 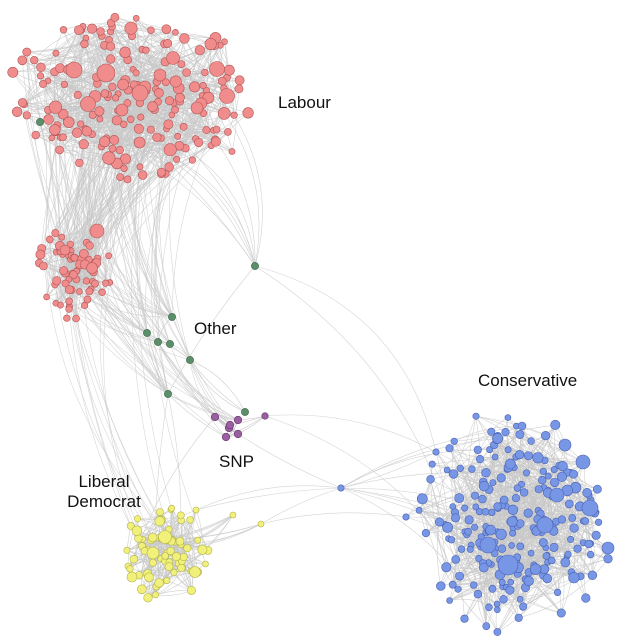 What do you see at coordinates (236, 461) in the screenshot?
I see `label-snp: SNP` at bounding box center [236, 461].